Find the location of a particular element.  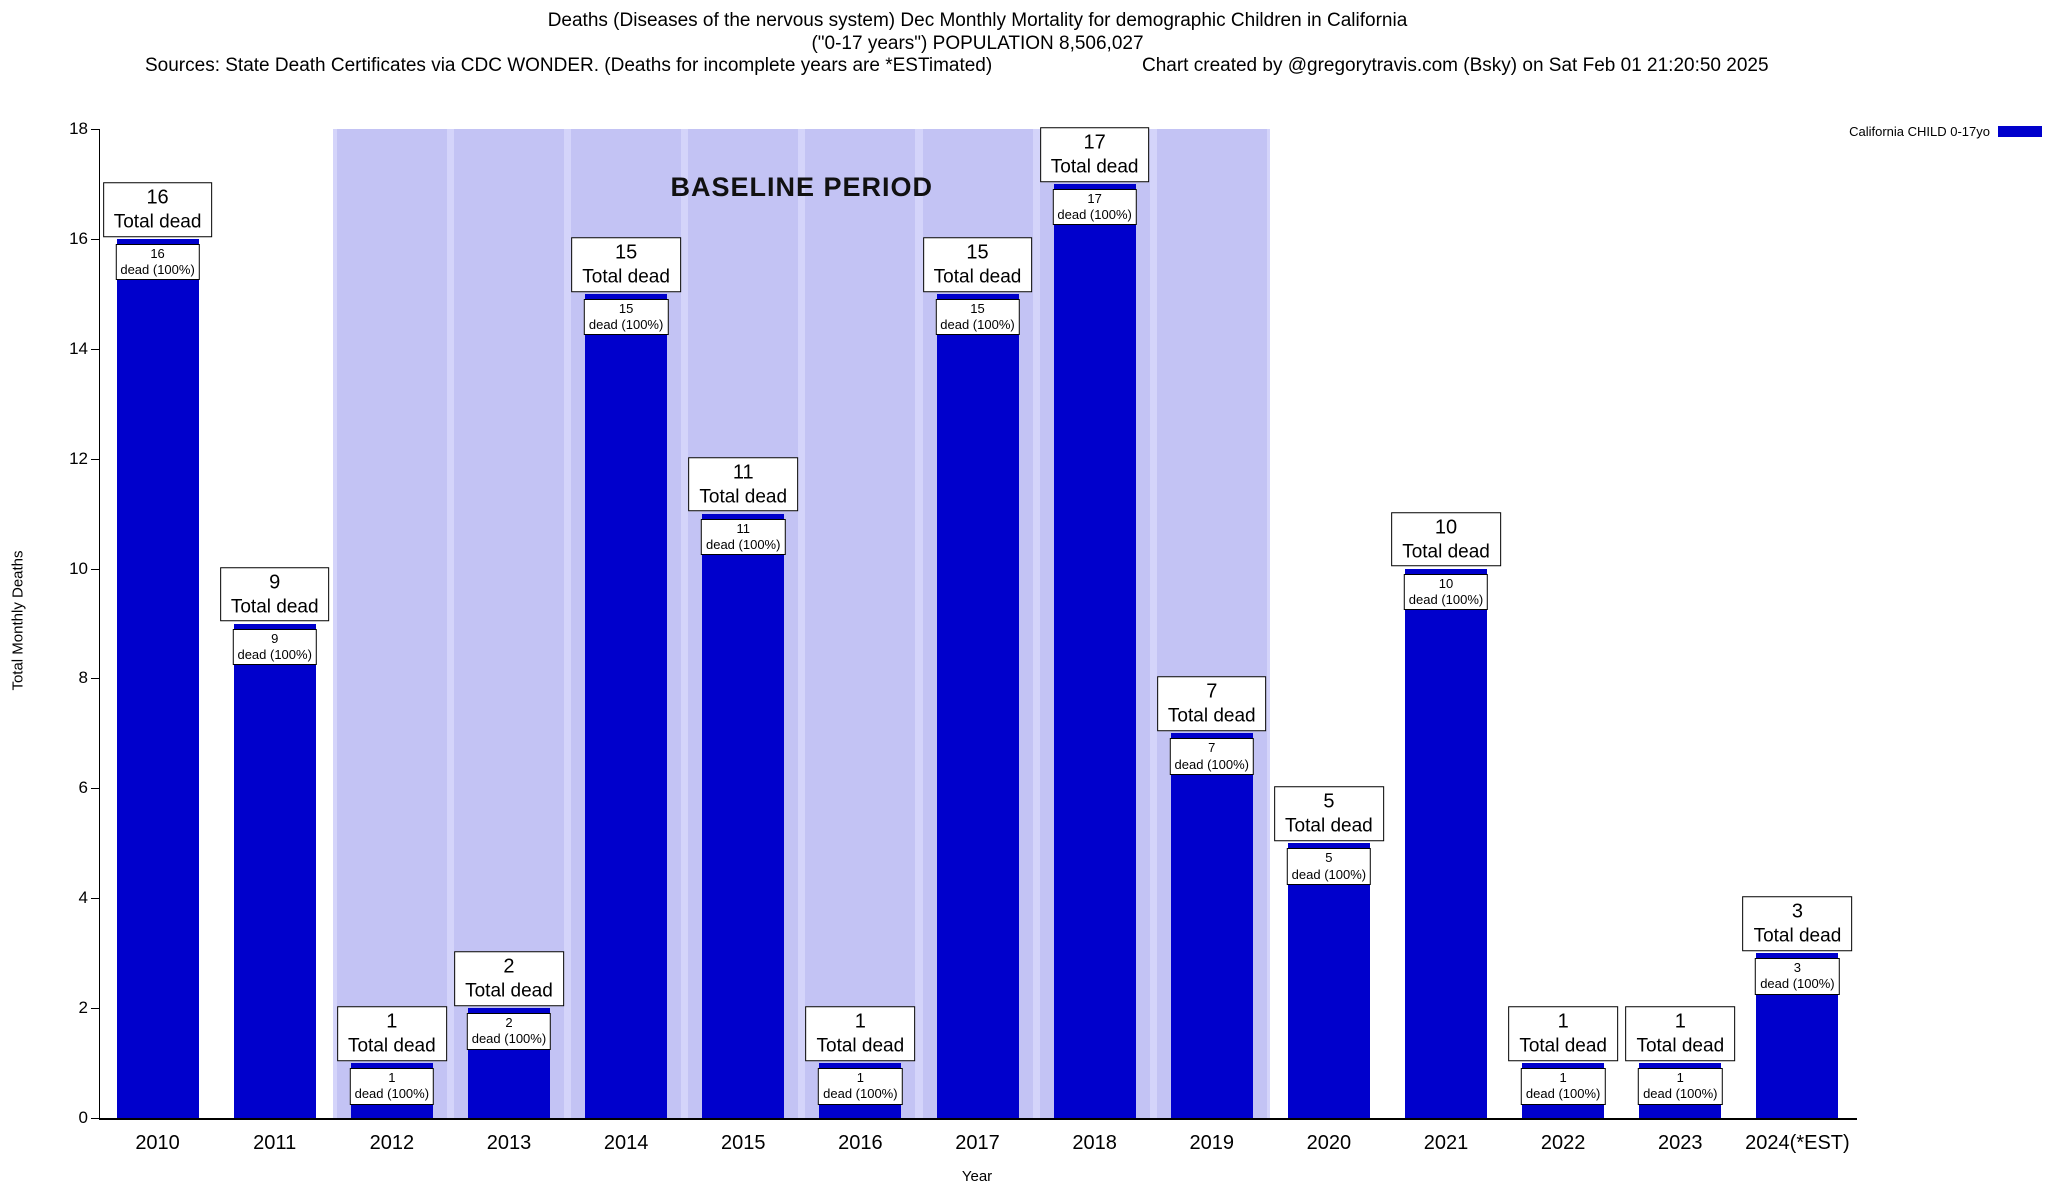

bar-value-count: 2 is located at coordinates (509, 1023).